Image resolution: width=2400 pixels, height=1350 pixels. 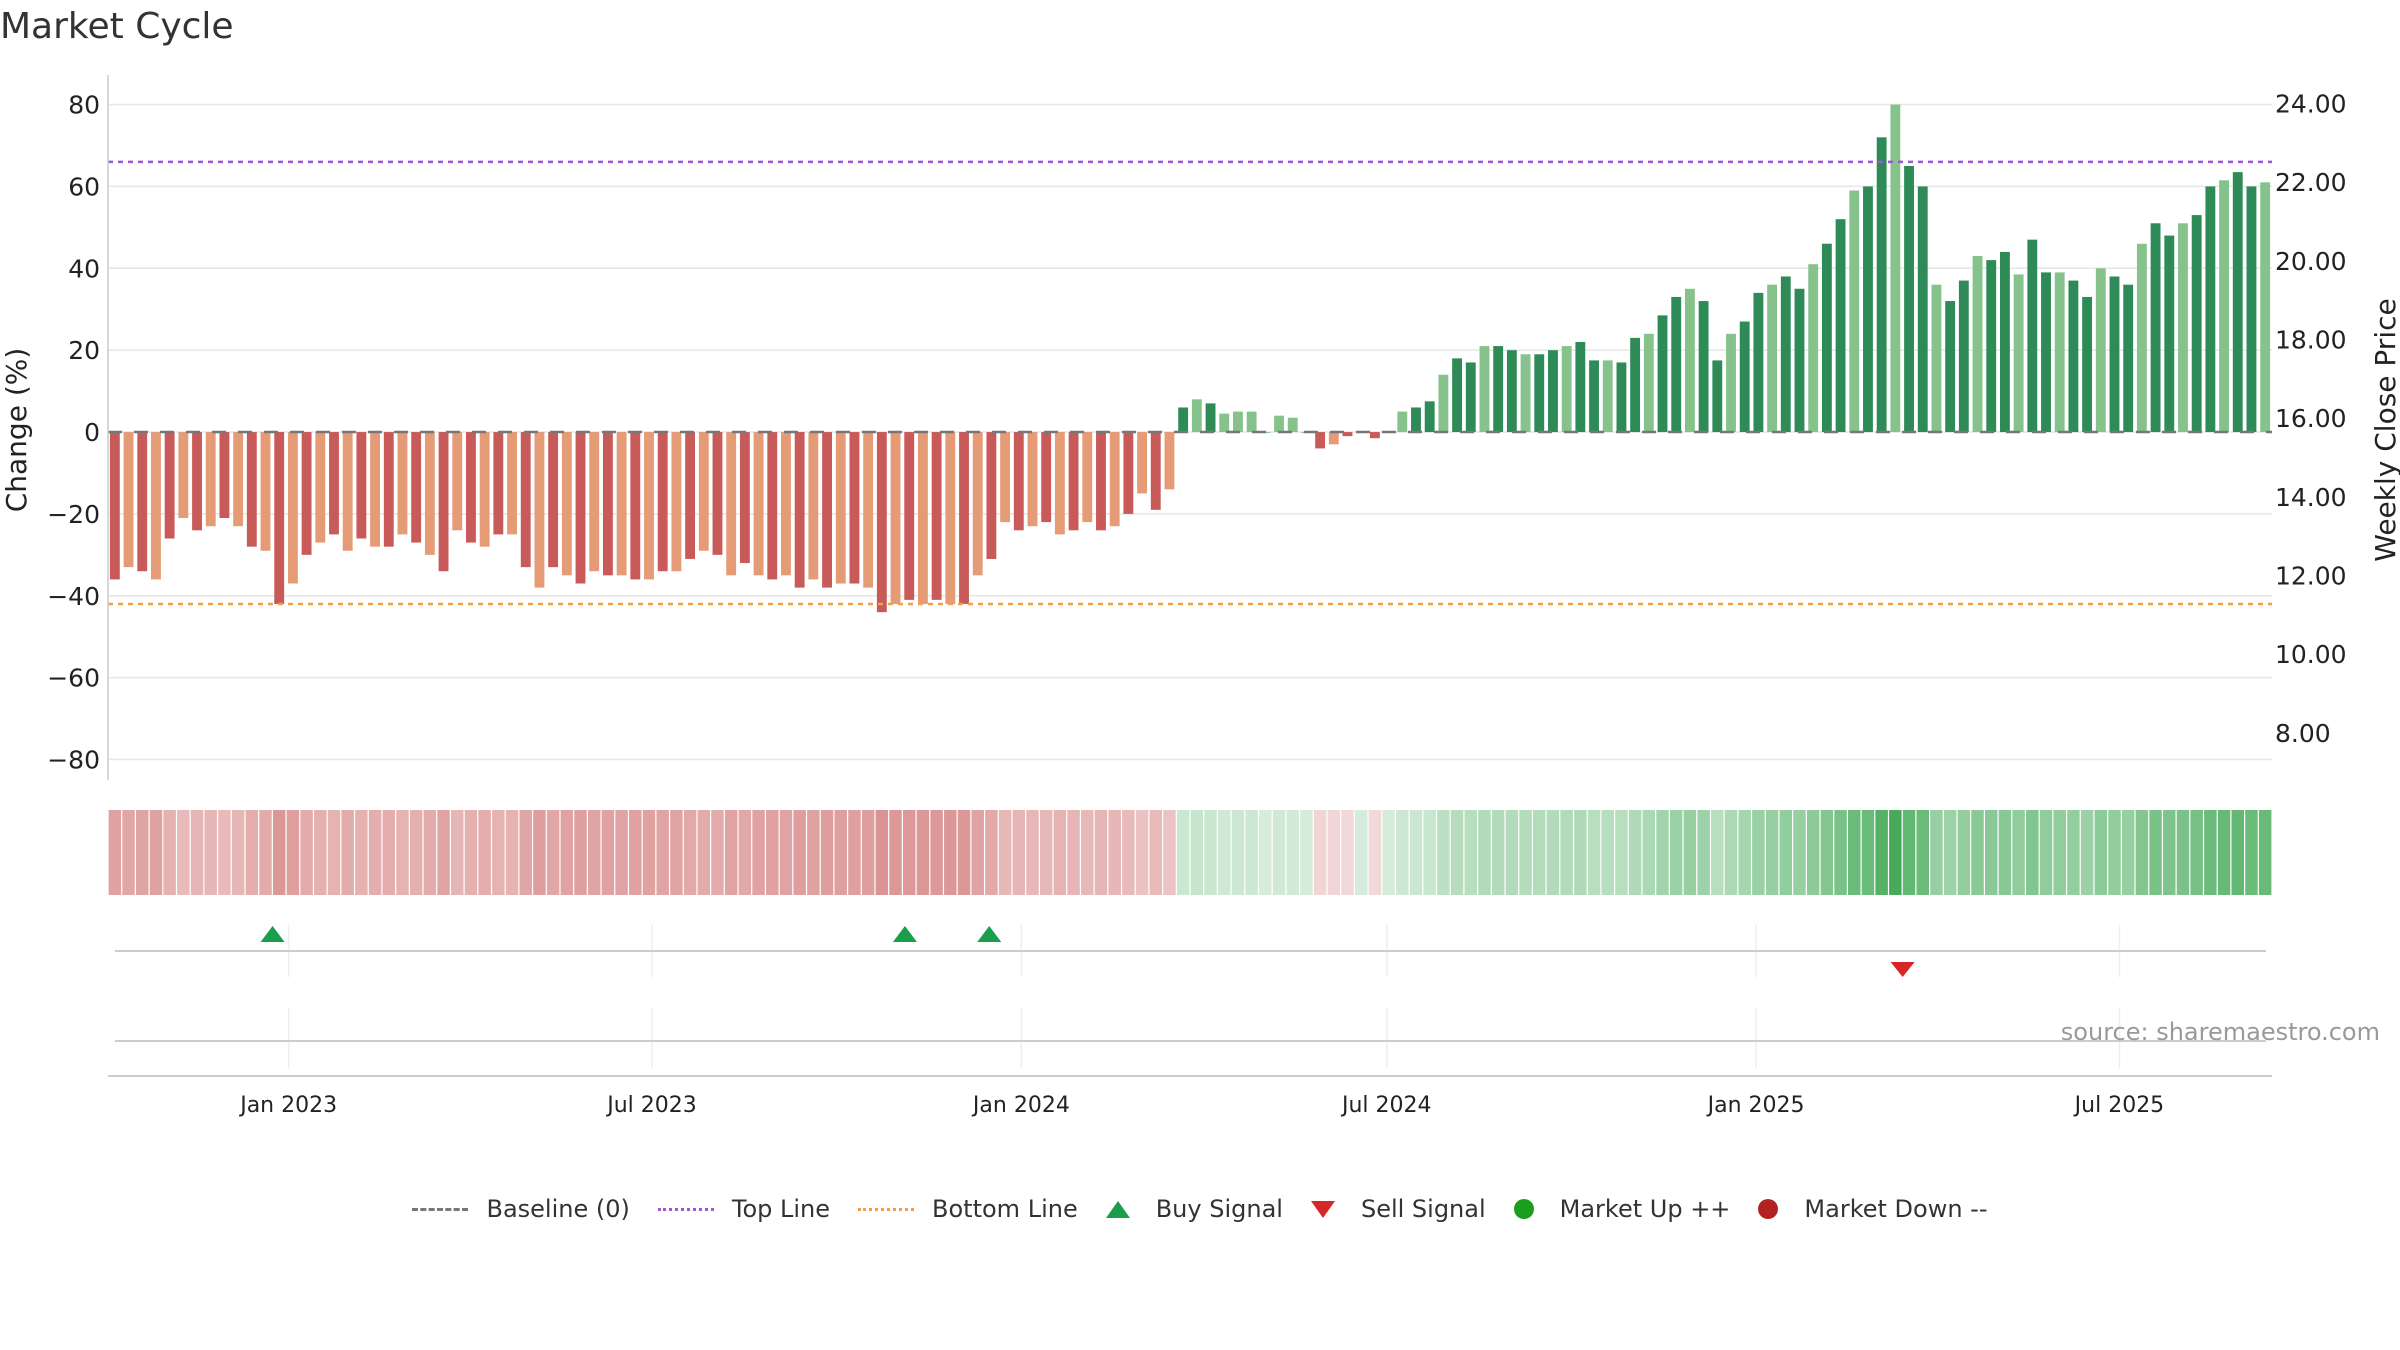 What do you see at coordinates (2311, 261) in the screenshot?
I see `y-right-tick-label: 20.00` at bounding box center [2311, 261].